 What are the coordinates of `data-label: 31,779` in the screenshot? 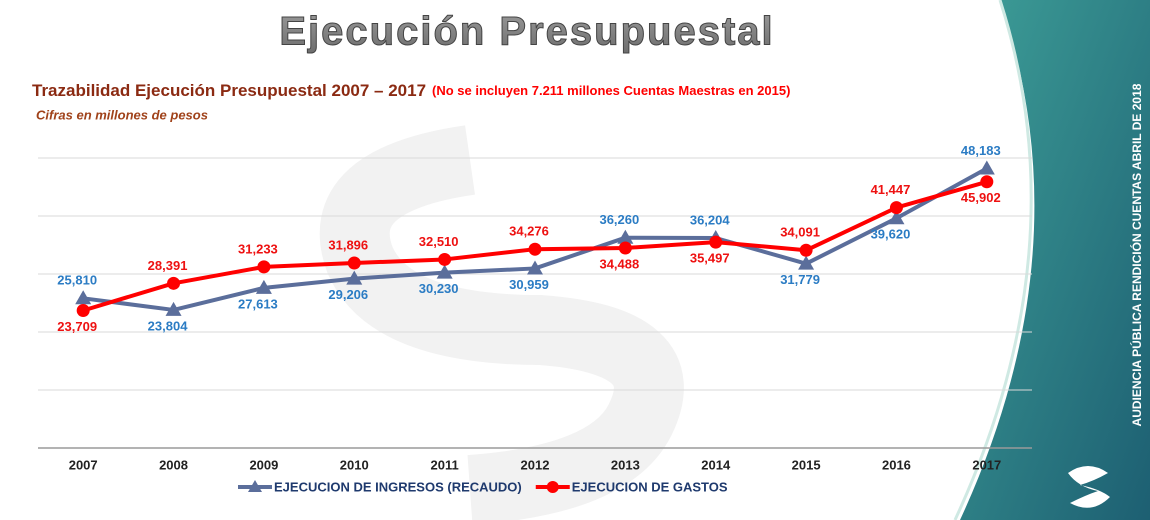 It's located at (800, 279).